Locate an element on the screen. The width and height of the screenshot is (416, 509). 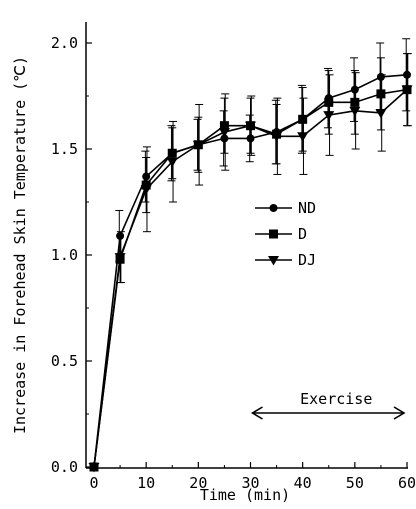
exercise-annotation: Exercise is located at coordinates (328, 405).